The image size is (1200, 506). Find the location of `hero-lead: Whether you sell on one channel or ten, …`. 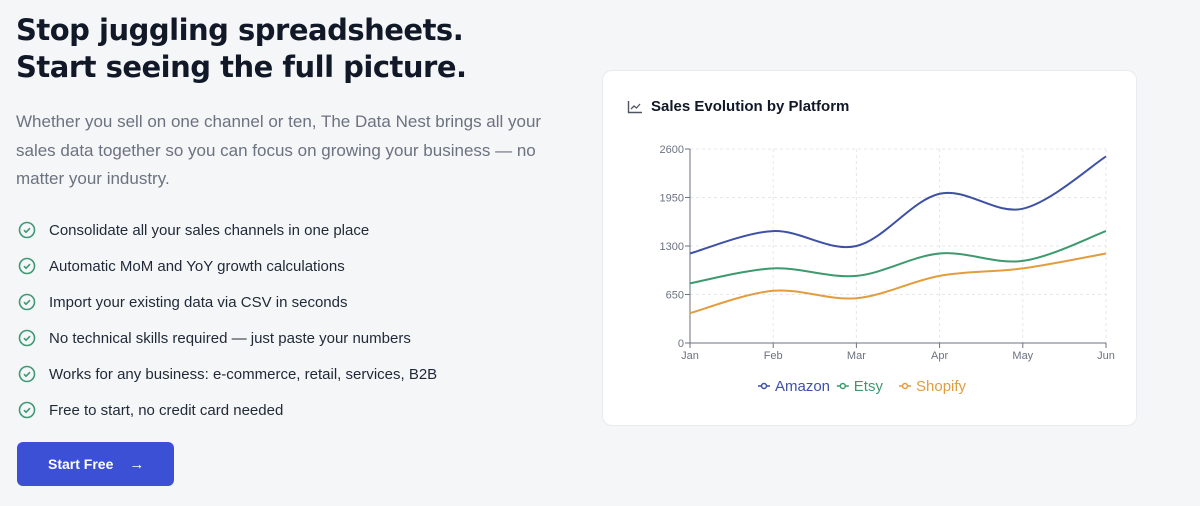

hero-lead: Whether you sell on one channel or ten, … is located at coordinates (279, 150).